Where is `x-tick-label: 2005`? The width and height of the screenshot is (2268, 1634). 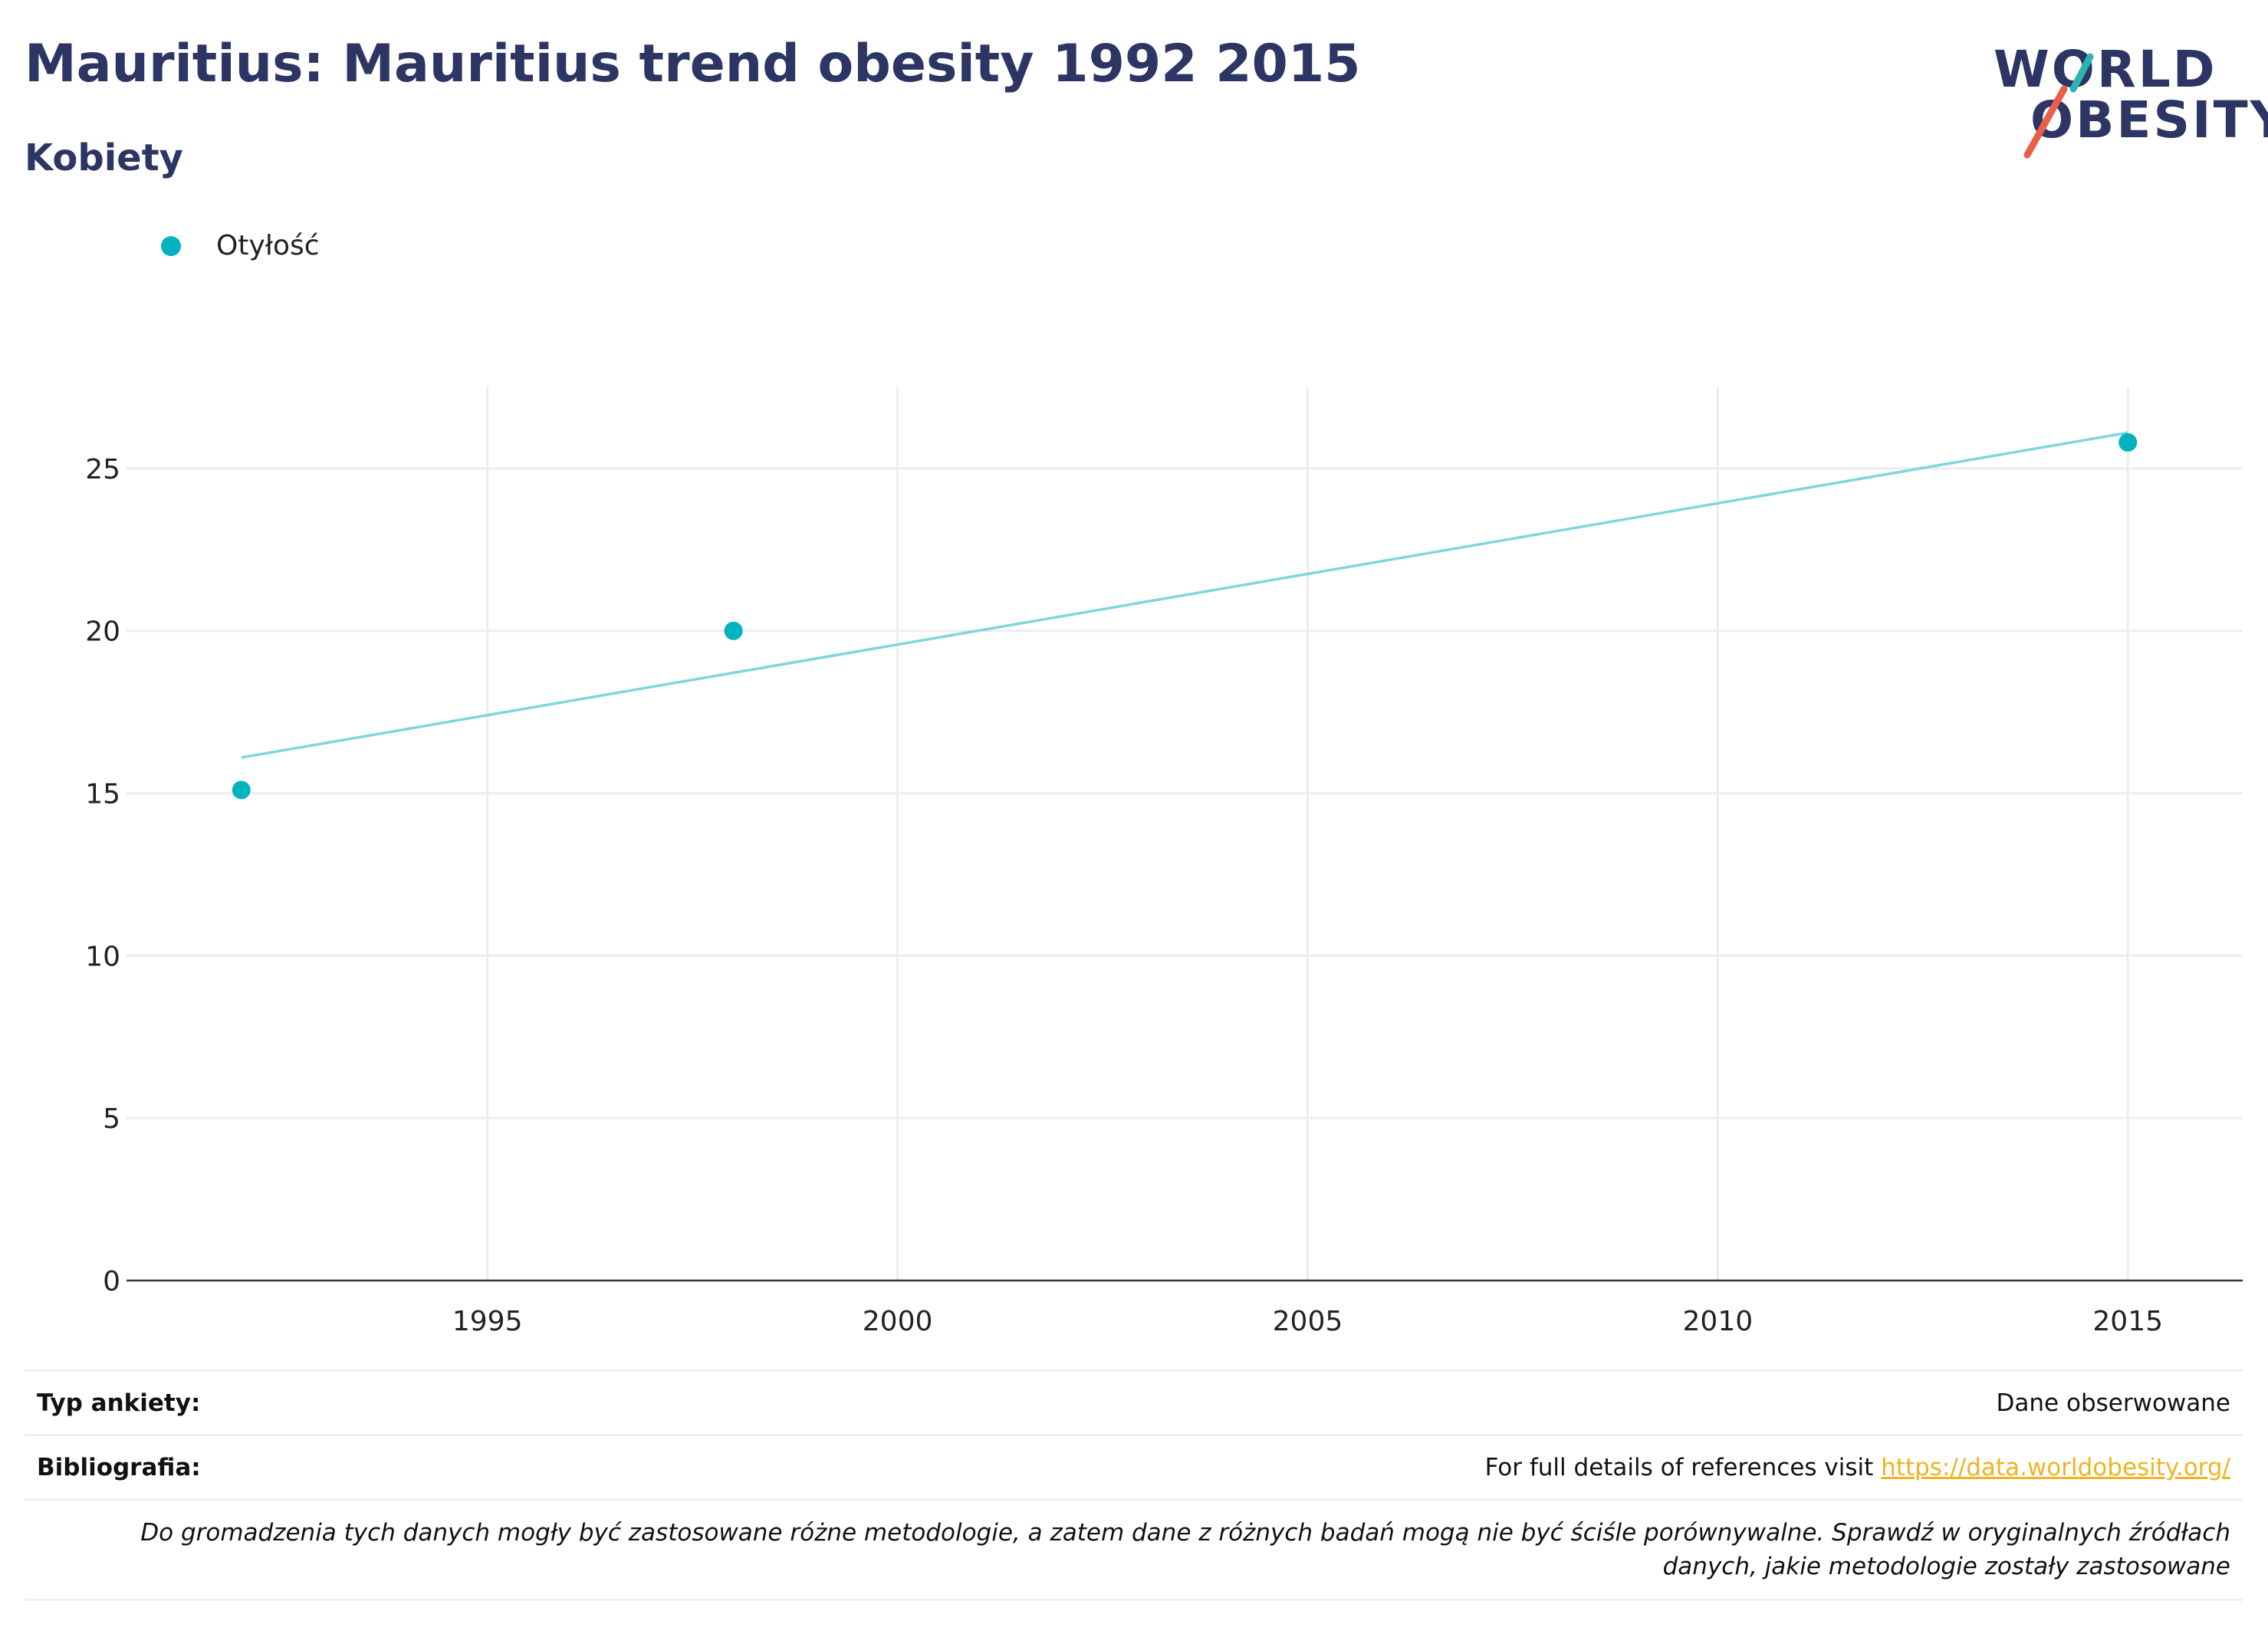 x-tick-label: 2005 is located at coordinates (1308, 1322).